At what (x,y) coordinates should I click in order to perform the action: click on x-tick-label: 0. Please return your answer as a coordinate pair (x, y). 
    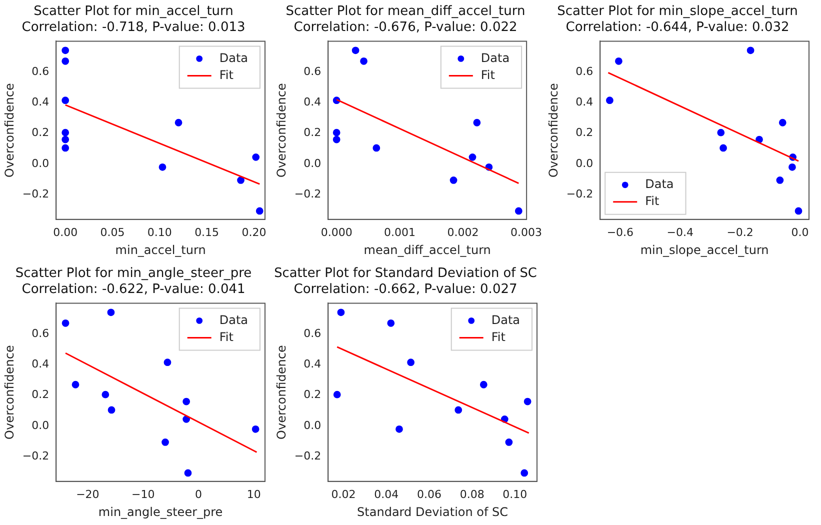
    Looking at the image, I should click on (198, 494).